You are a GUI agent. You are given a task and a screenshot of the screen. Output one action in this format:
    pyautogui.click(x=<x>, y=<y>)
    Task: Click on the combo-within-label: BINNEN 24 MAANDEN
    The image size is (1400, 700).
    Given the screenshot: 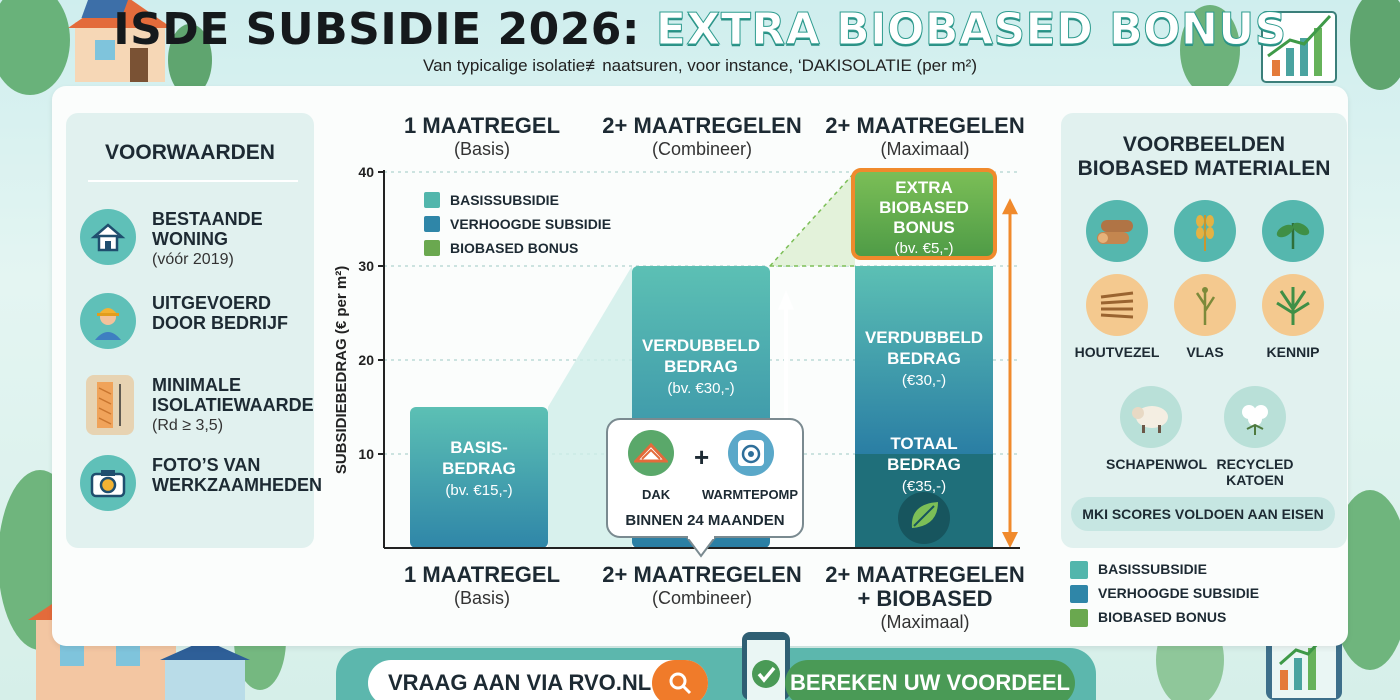 What is the action you would take?
    pyautogui.click(x=705, y=520)
    